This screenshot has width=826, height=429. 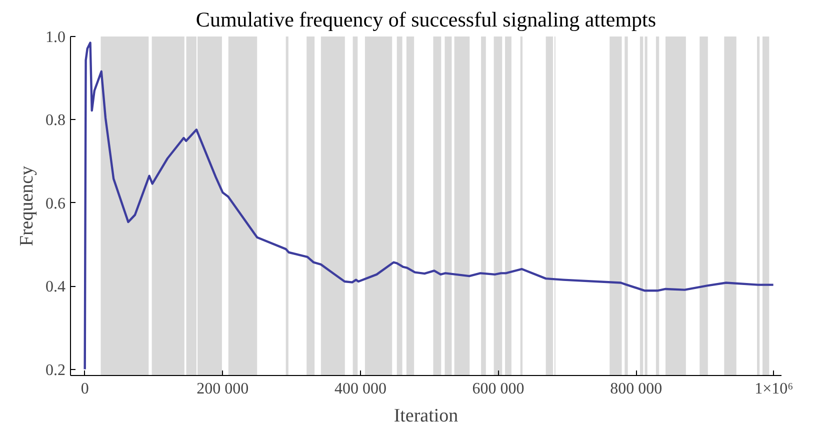 What do you see at coordinates (360, 389) in the screenshot?
I see `x-tick-label: 400 000` at bounding box center [360, 389].